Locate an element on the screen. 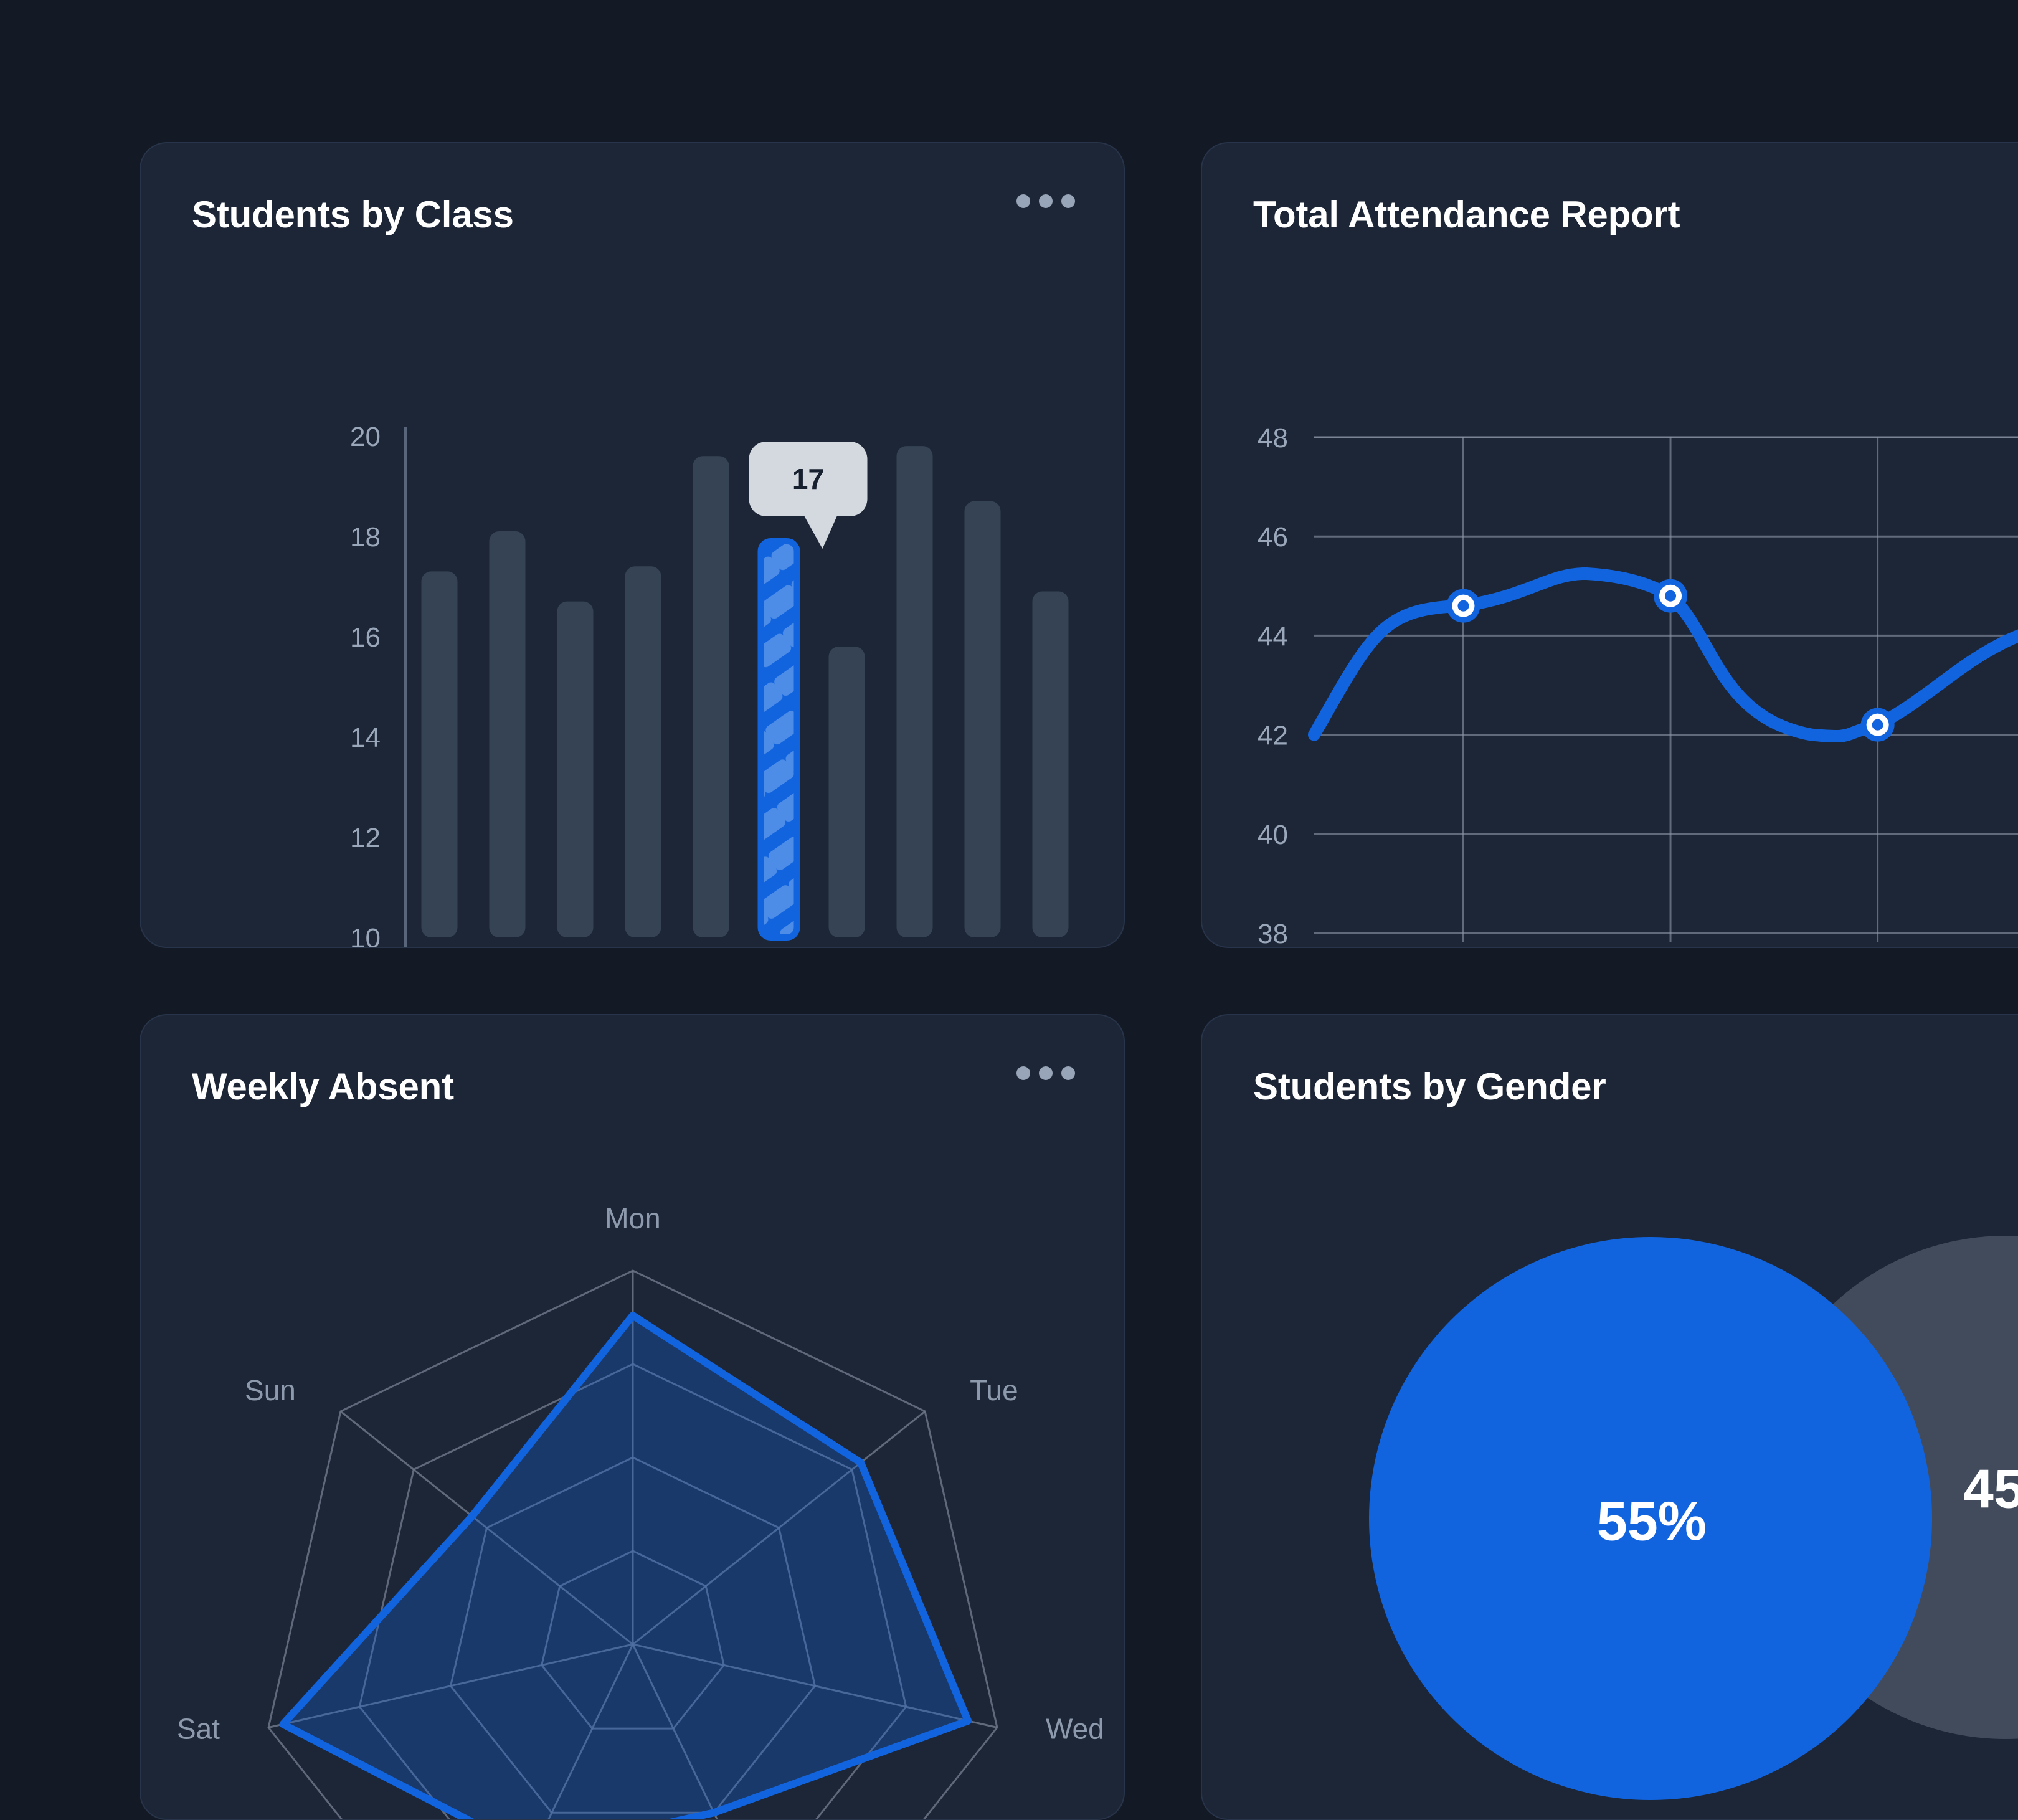 This screenshot has height=1820, width=2018. line-y-tick-46: 46 is located at coordinates (1273, 537).